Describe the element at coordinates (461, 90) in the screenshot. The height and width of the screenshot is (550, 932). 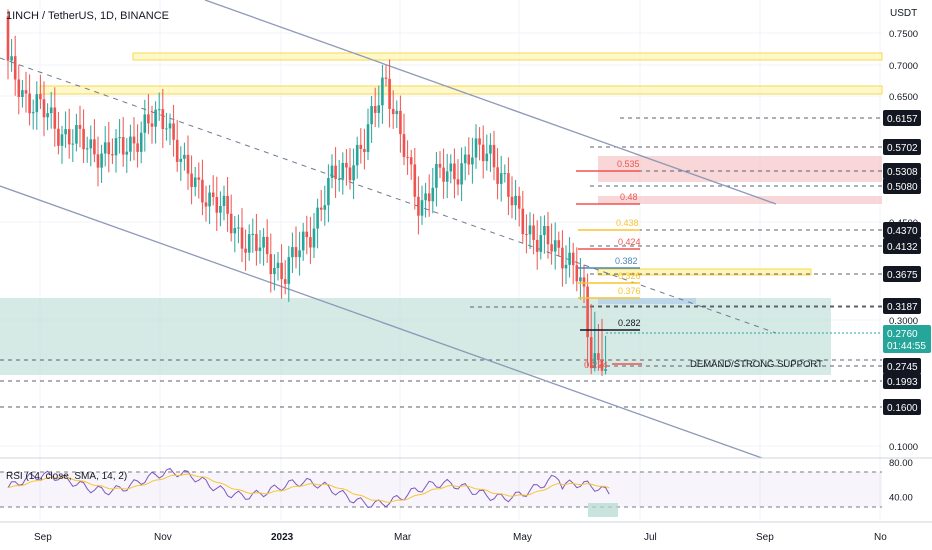
I see `supply-band` at that location.